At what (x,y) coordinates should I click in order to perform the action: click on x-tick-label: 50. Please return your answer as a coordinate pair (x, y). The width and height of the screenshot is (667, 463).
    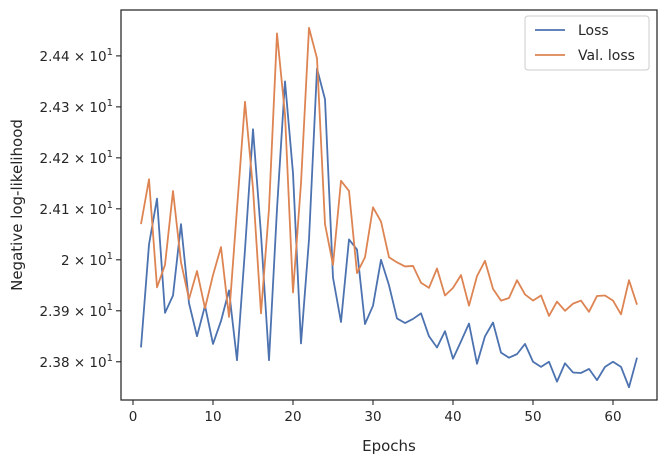
    Looking at the image, I should click on (532, 417).